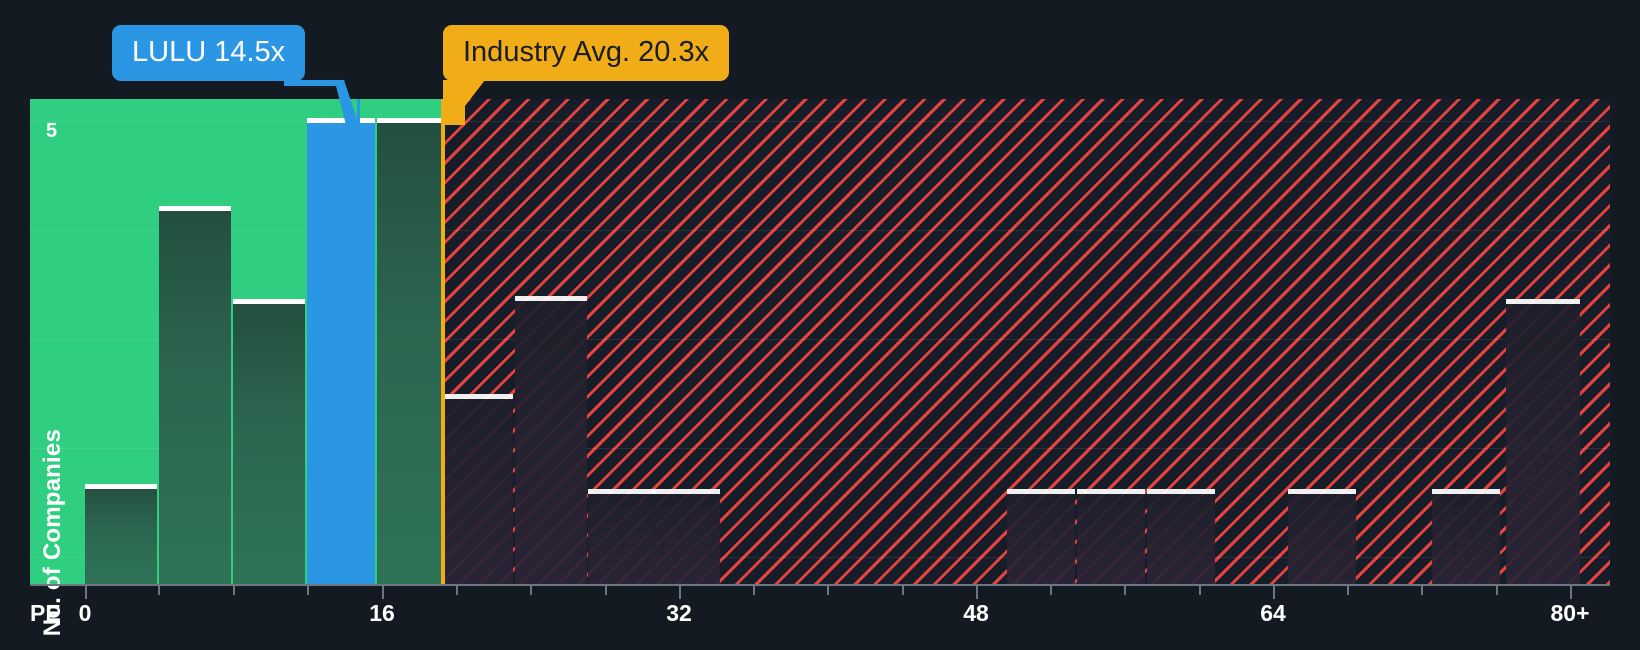 The image size is (1640, 650). What do you see at coordinates (820, 585) in the screenshot?
I see `x-axis-line` at bounding box center [820, 585].